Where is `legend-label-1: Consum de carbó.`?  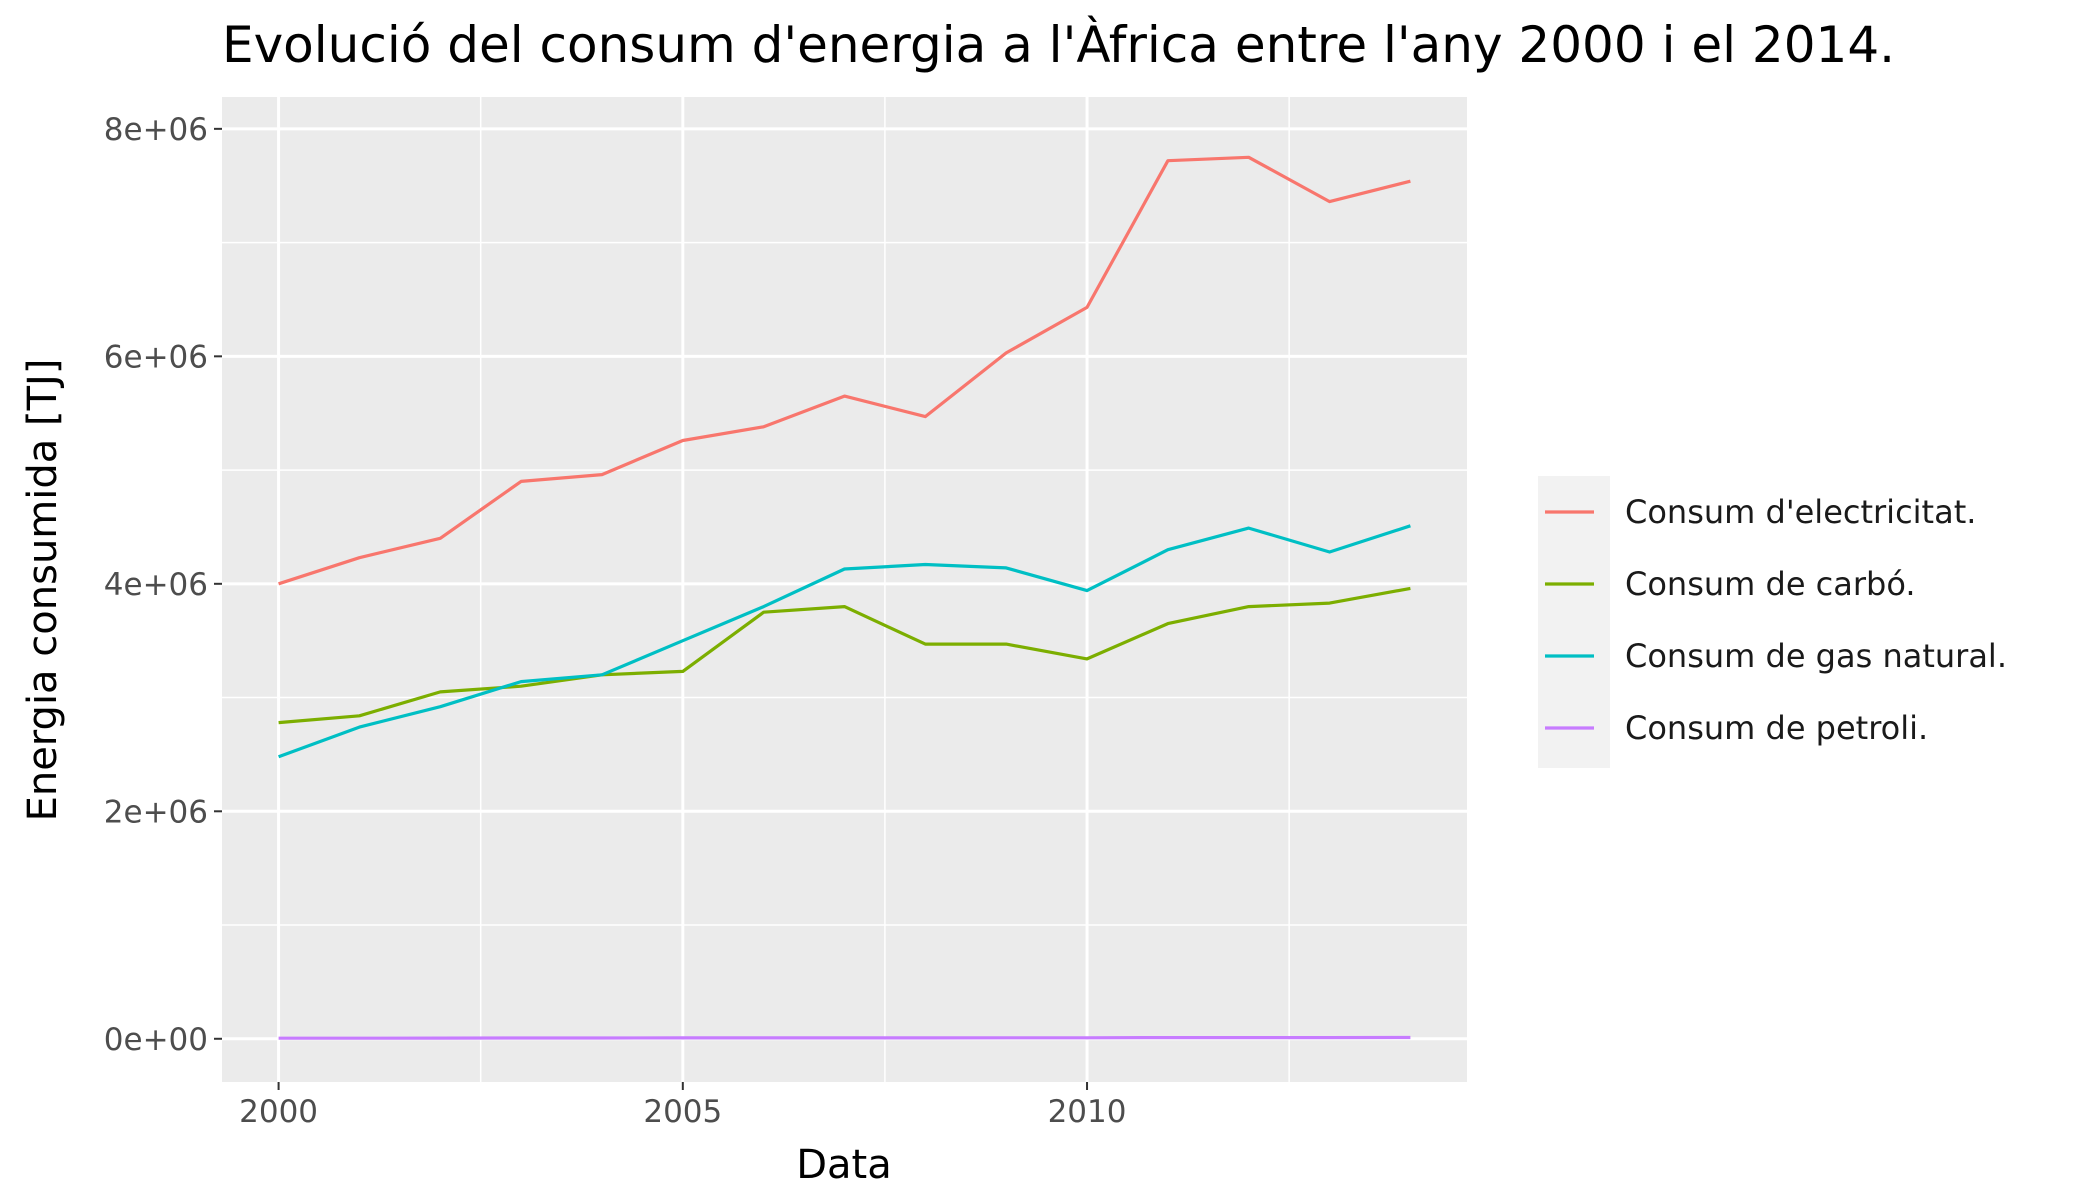 legend-label-1: Consum de carbó. is located at coordinates (1770, 584).